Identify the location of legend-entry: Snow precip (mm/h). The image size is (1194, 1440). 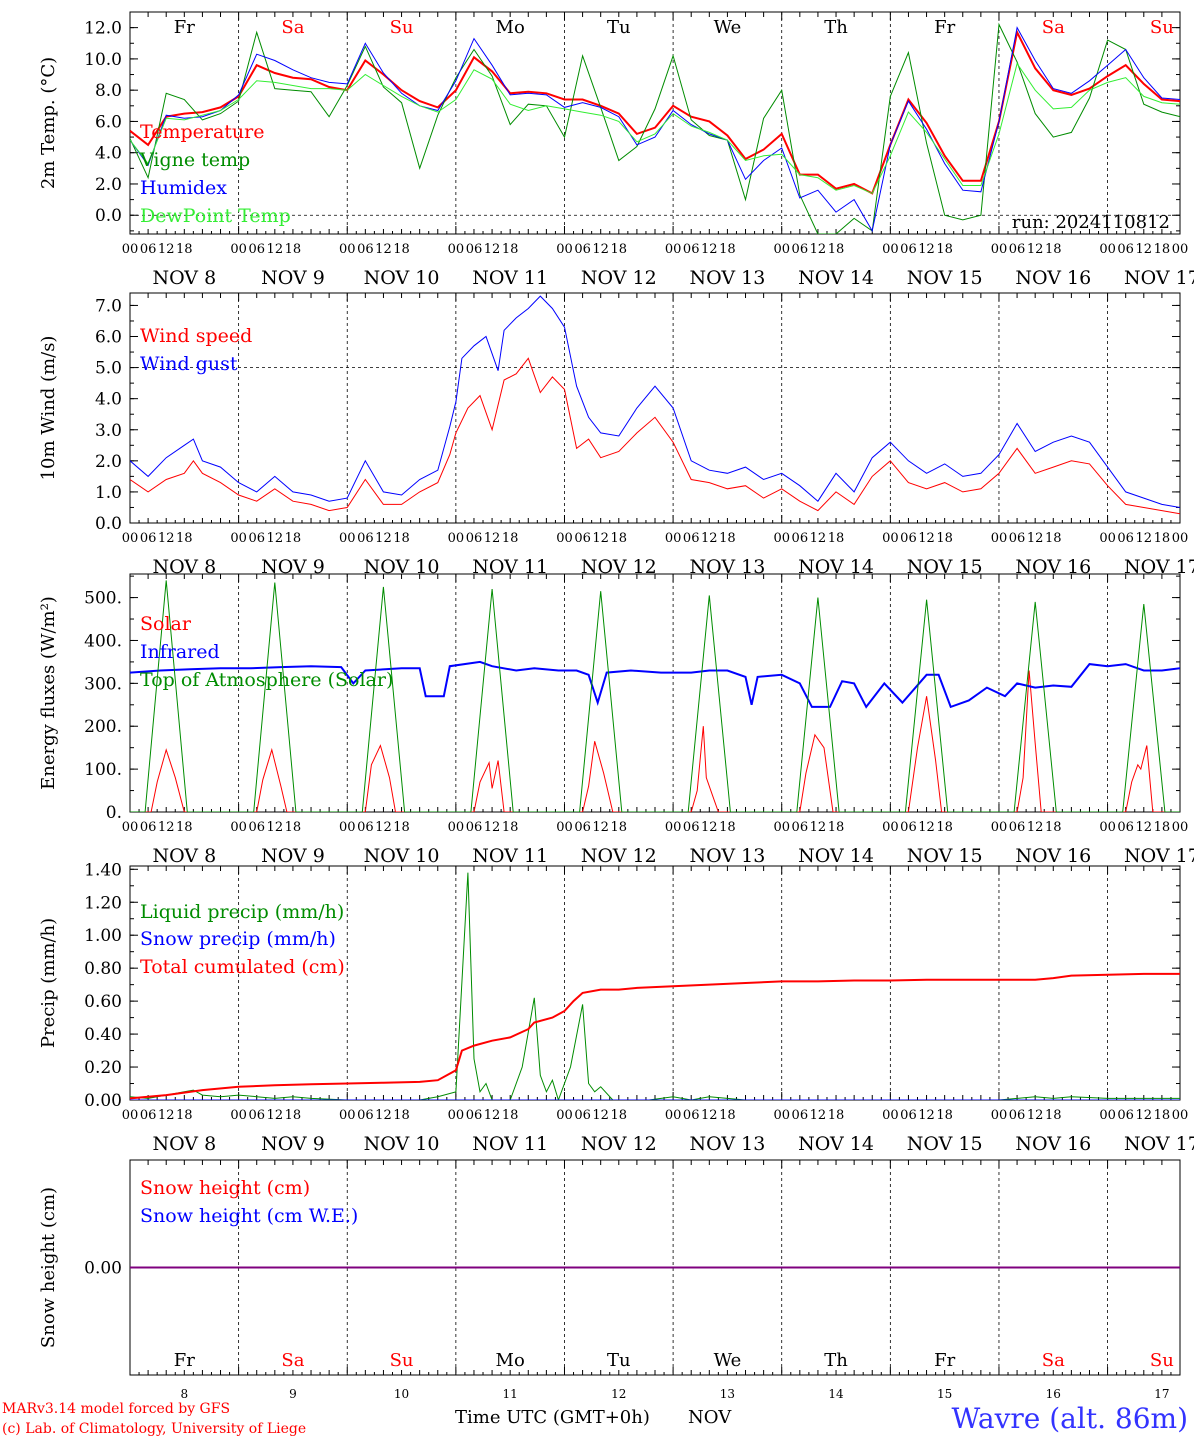
(238, 939).